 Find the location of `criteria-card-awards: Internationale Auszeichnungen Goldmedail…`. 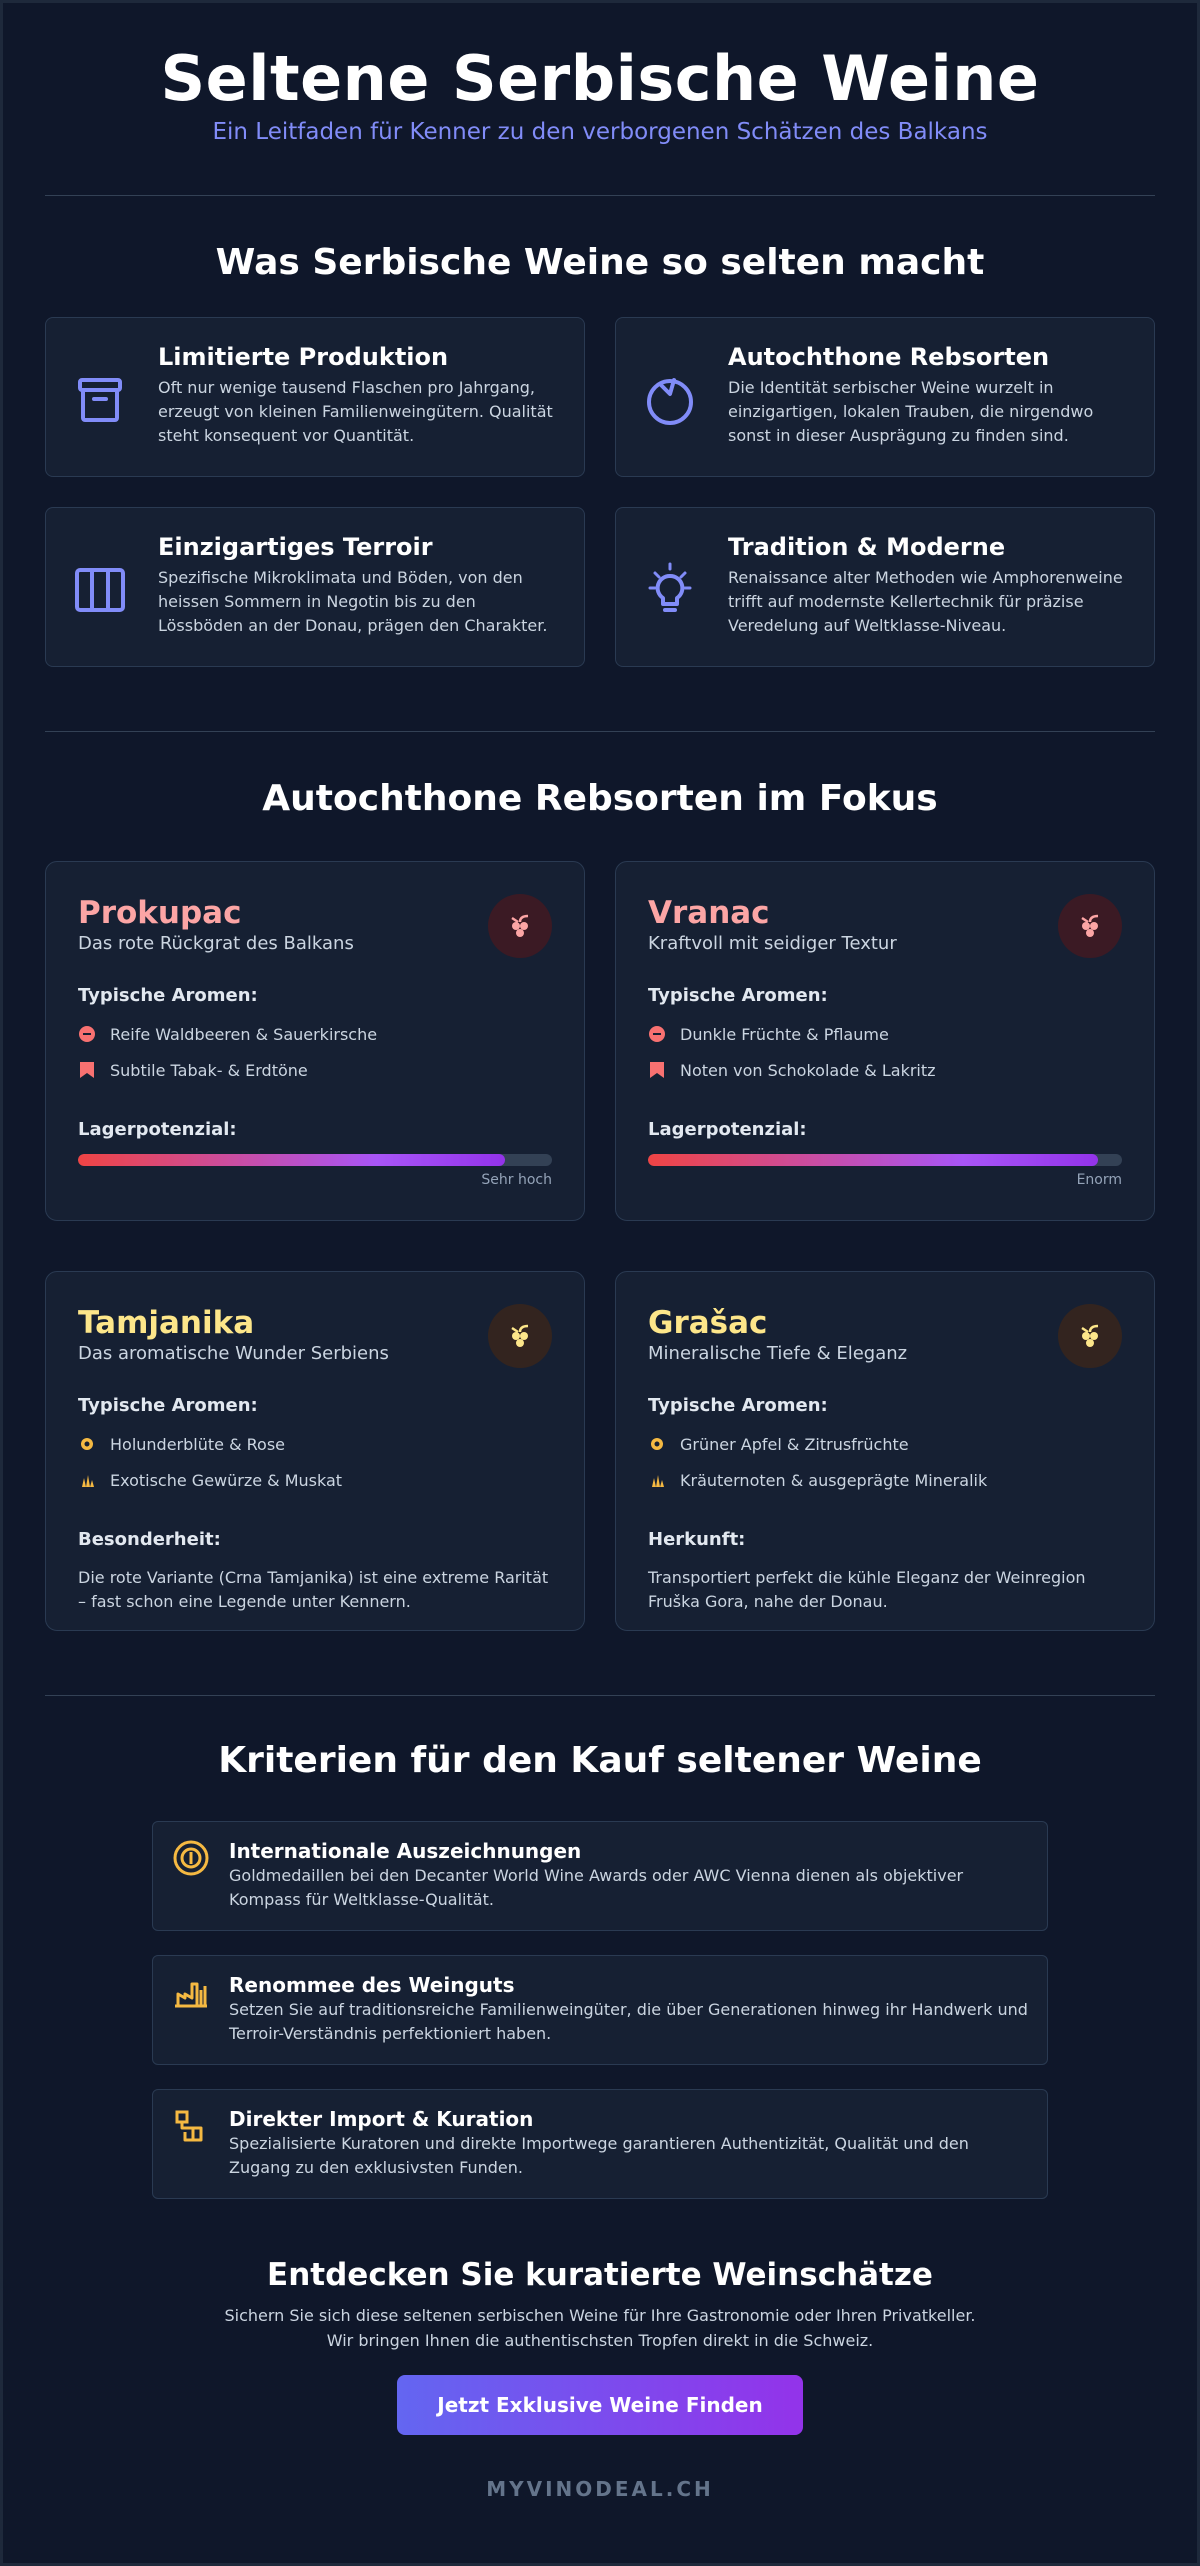

criteria-card-awards: Internationale Auszeichnungen Goldmedail… is located at coordinates (600, 1876).